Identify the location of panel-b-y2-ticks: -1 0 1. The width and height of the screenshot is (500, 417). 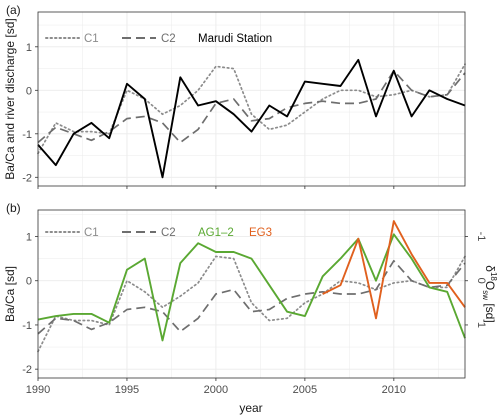
(476, 280).